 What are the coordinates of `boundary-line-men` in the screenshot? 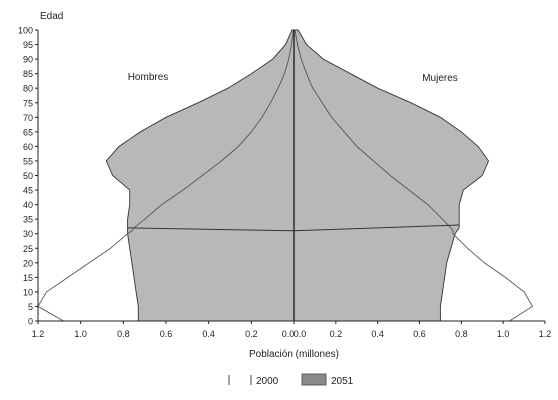 It's located at (211, 229).